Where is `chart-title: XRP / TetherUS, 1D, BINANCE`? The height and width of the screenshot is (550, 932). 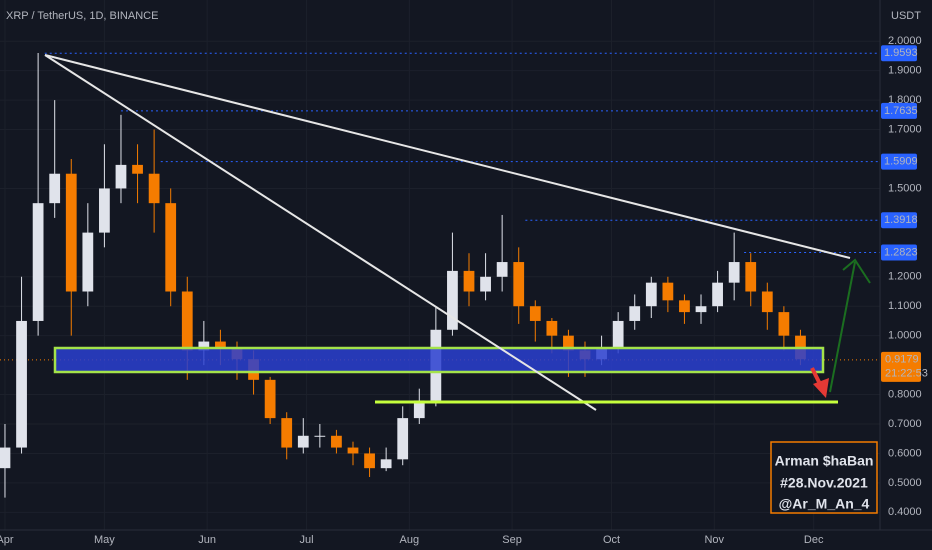 chart-title: XRP / TetherUS, 1D, BINANCE is located at coordinates (82, 16).